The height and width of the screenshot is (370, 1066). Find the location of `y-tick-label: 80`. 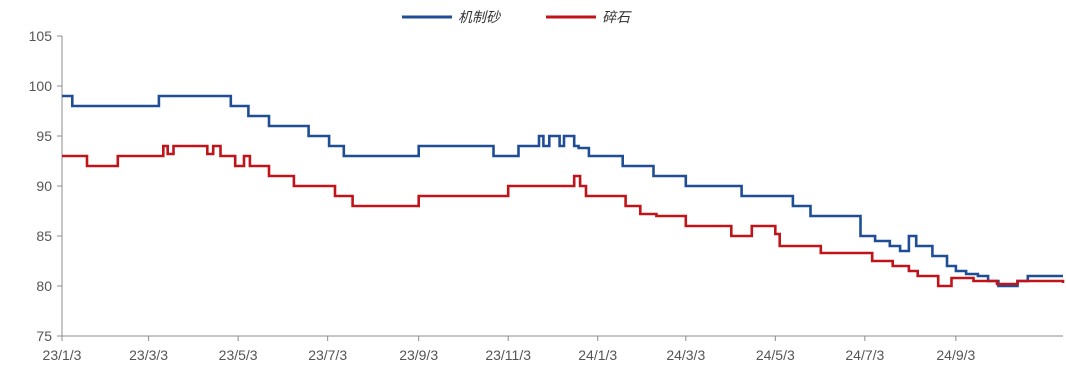

y-tick-label: 80 is located at coordinates (44, 286).